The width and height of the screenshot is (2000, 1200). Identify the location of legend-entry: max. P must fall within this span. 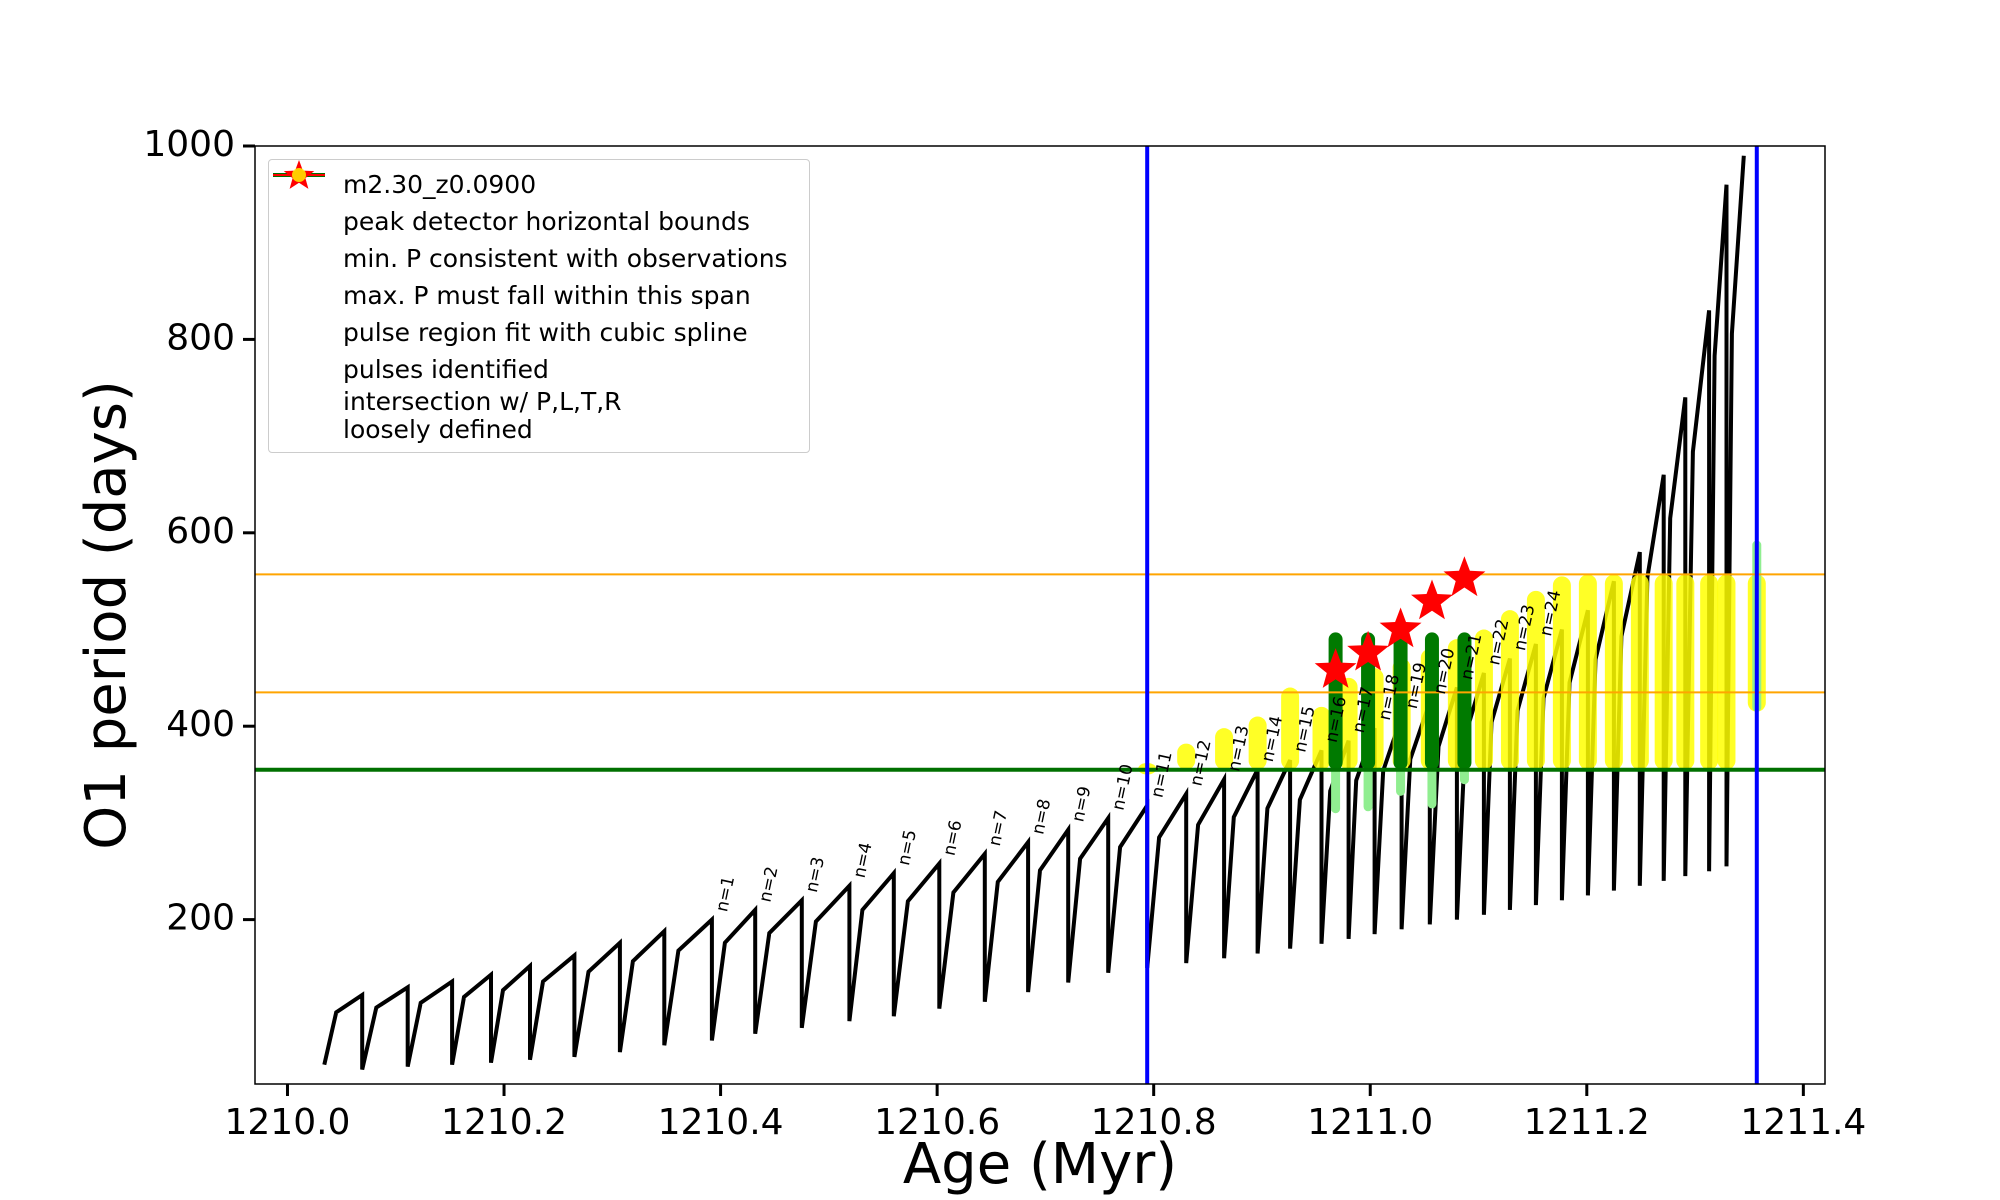
(539, 244).